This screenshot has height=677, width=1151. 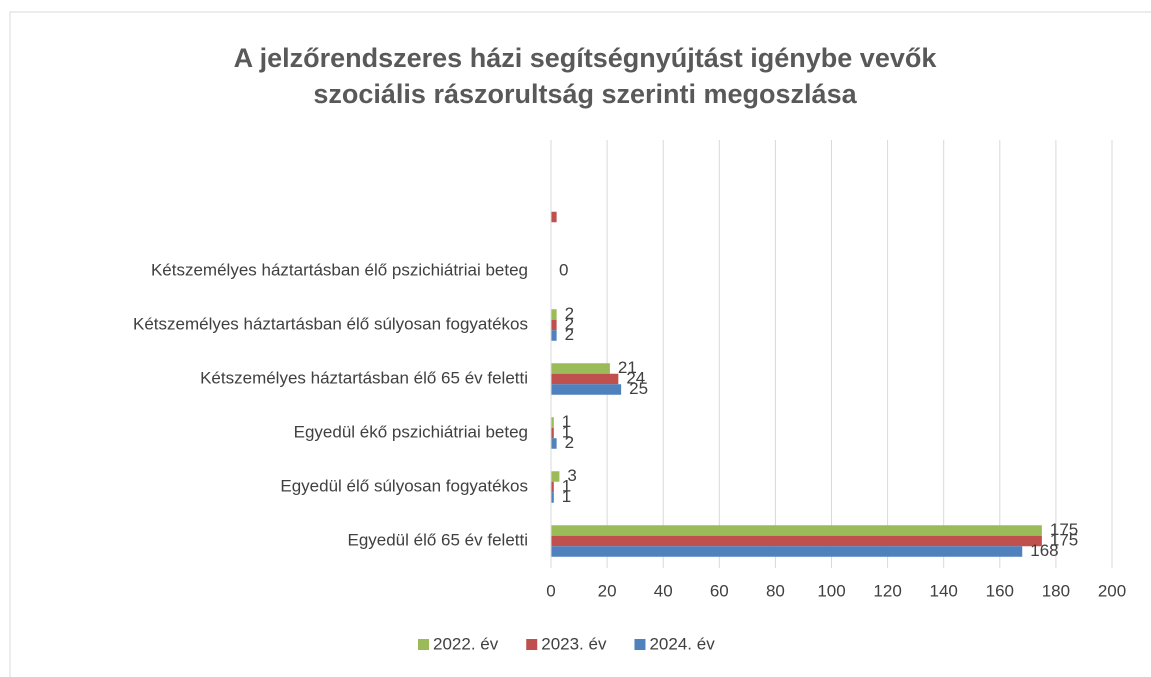 I want to click on legend-label: 2023. év, so click(x=574, y=643).